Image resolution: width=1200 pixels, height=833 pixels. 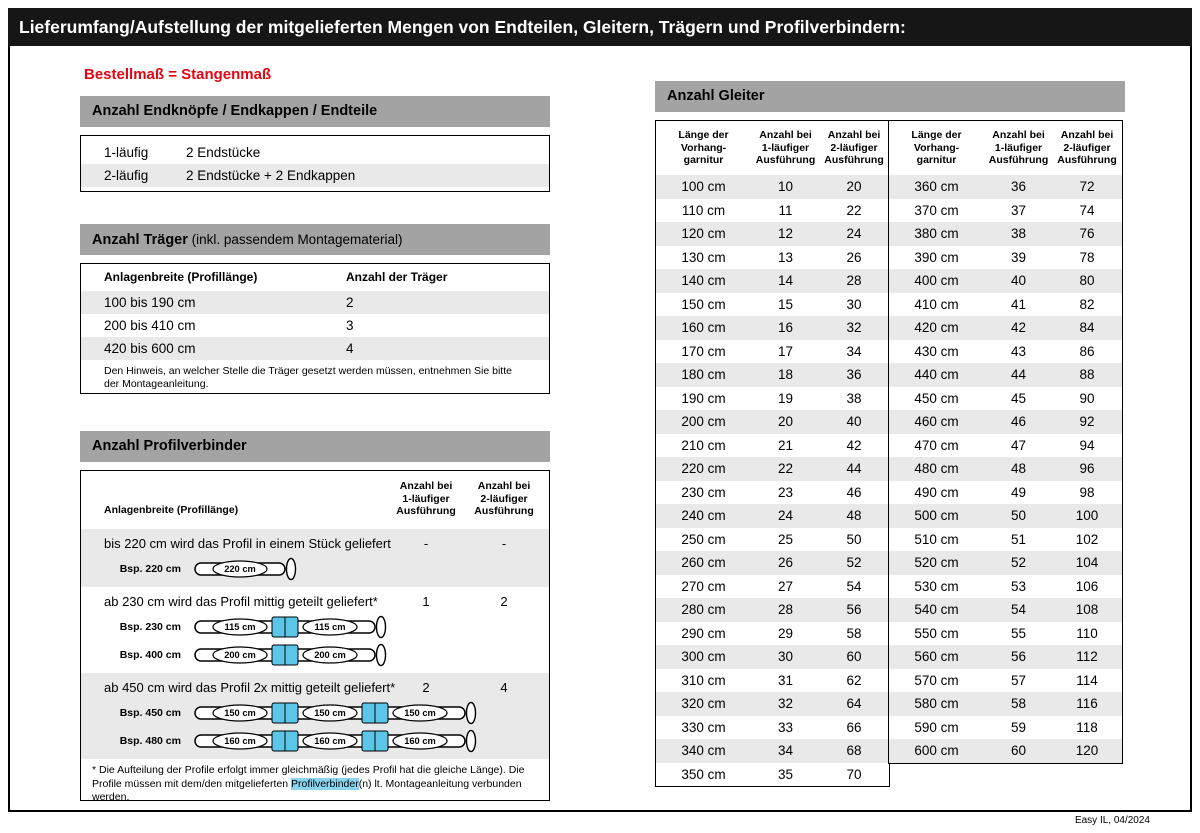 What do you see at coordinates (426, 498) in the screenshot?
I see `col-header-1-laeufig: Anzahl bei 1-läufiger Ausführung` at bounding box center [426, 498].